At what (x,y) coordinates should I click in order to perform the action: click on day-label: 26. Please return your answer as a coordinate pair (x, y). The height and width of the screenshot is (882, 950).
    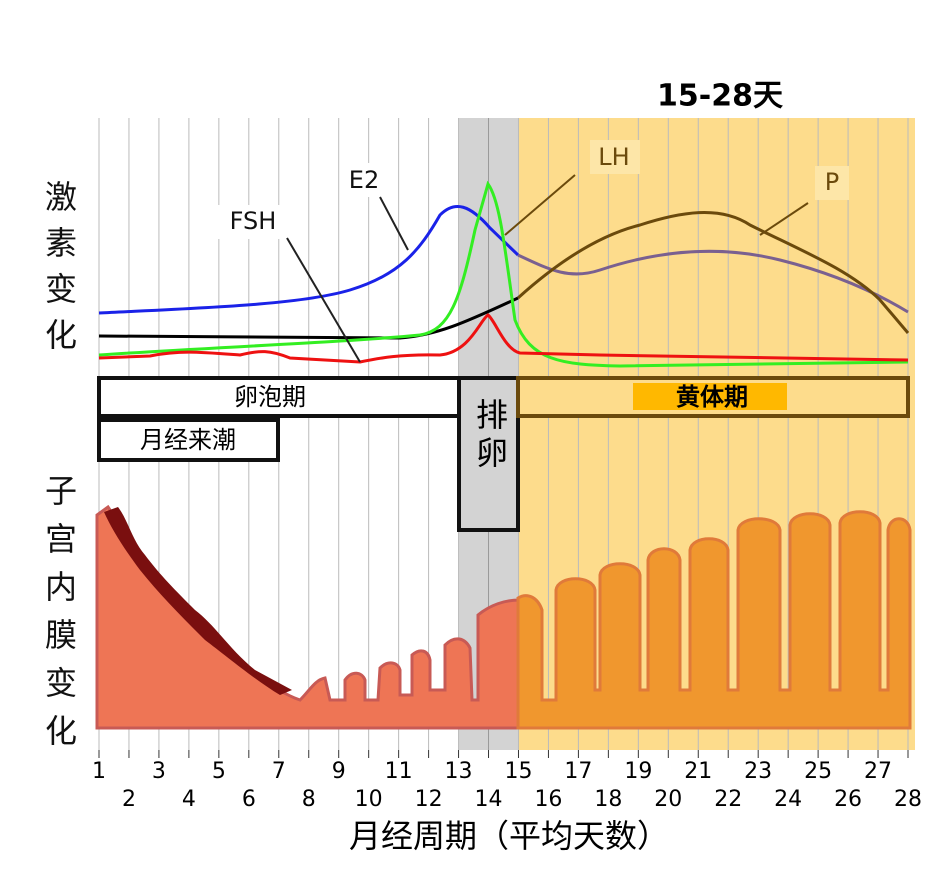
    Looking at the image, I should click on (848, 799).